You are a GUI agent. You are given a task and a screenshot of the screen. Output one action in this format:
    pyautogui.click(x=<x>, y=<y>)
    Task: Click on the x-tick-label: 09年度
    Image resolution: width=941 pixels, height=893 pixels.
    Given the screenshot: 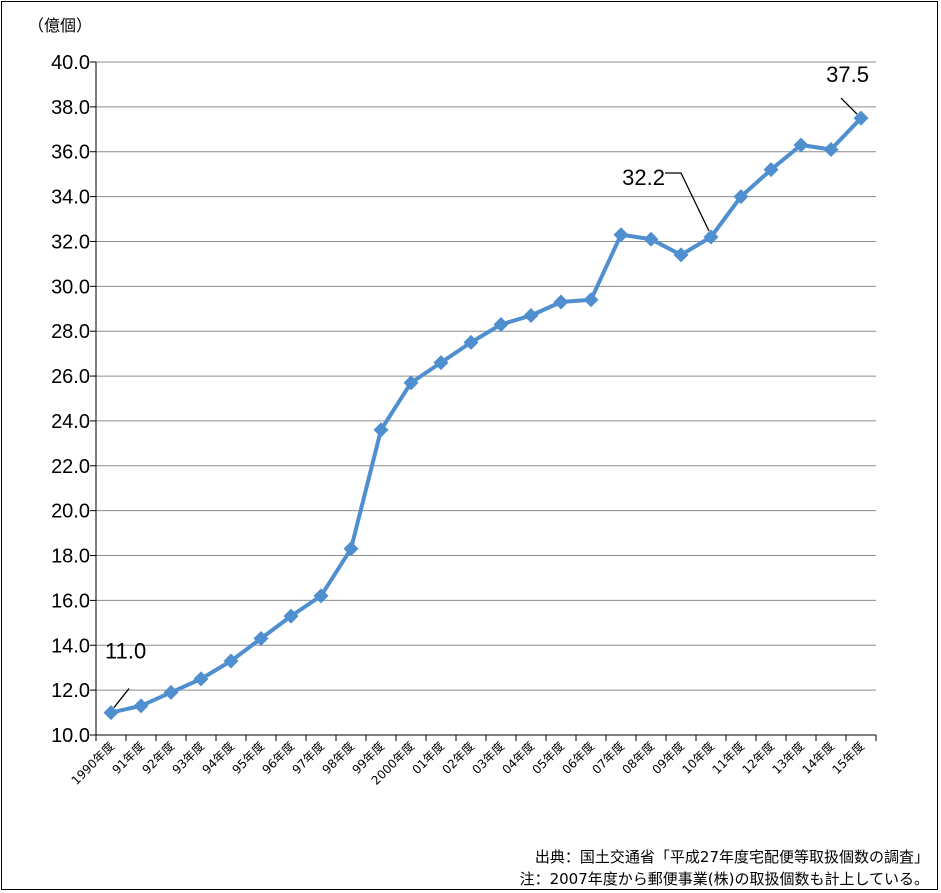 What is the action you would take?
    pyautogui.click(x=668, y=758)
    